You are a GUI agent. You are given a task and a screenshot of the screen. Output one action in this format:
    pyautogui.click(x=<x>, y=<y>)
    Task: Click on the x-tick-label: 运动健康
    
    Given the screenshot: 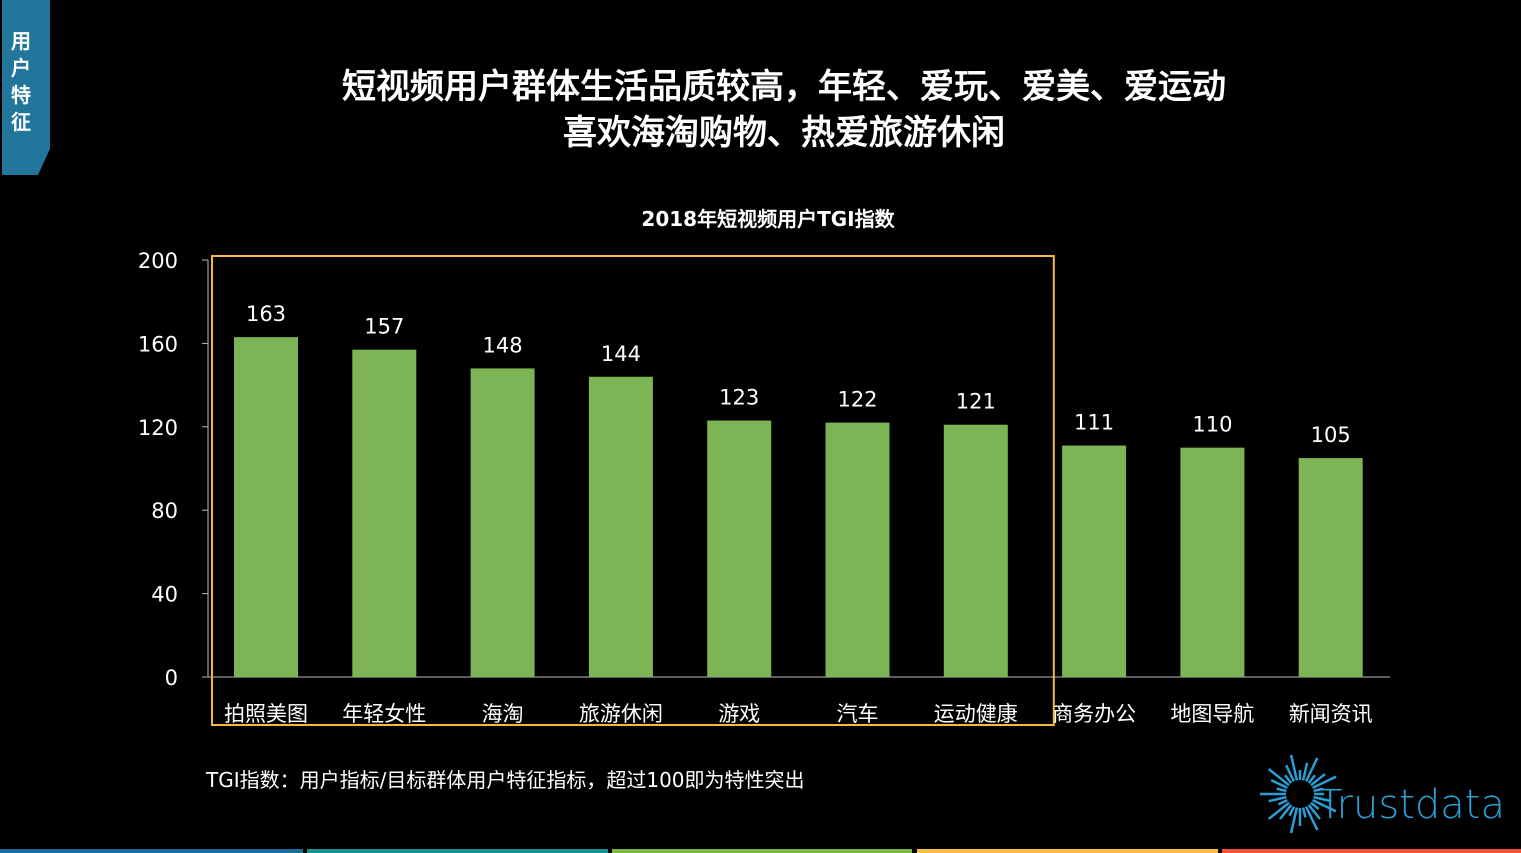 What is the action you would take?
    pyautogui.click(x=976, y=714)
    